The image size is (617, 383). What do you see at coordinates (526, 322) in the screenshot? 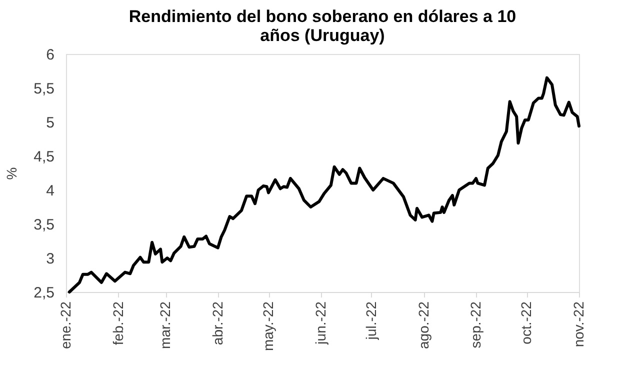
I see `x-tick-label: oct.-22` at bounding box center [526, 322].